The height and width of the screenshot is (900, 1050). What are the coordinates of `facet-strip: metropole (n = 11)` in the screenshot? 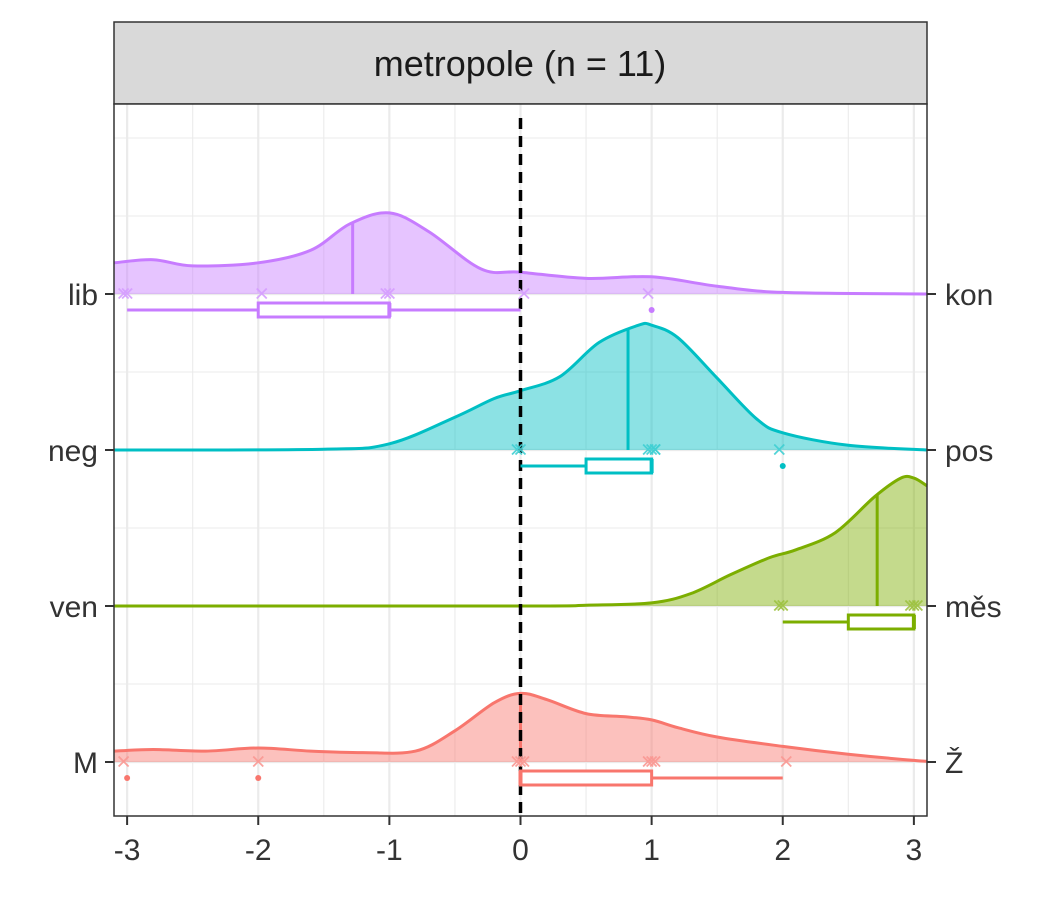 It's located at (520, 63).